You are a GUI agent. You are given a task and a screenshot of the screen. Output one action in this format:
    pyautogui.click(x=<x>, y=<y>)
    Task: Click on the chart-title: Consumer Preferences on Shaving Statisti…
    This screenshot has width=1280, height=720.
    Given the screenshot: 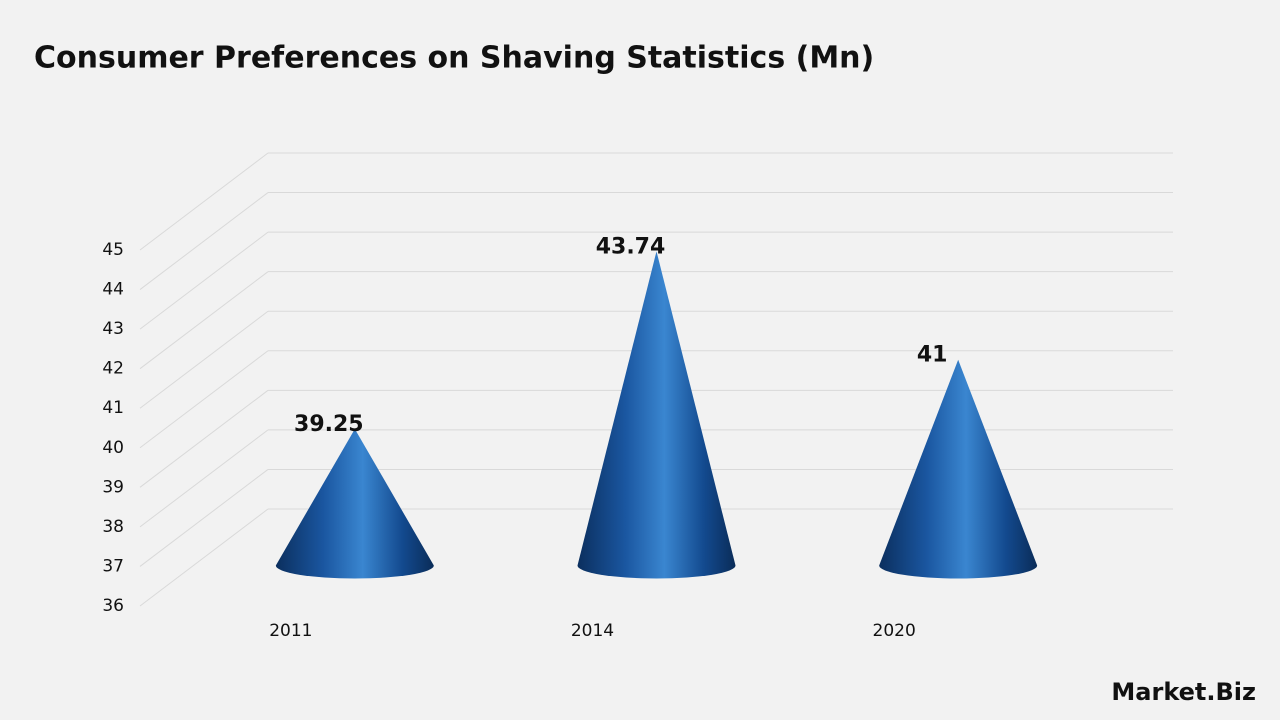 What is the action you would take?
    pyautogui.click(x=454, y=58)
    